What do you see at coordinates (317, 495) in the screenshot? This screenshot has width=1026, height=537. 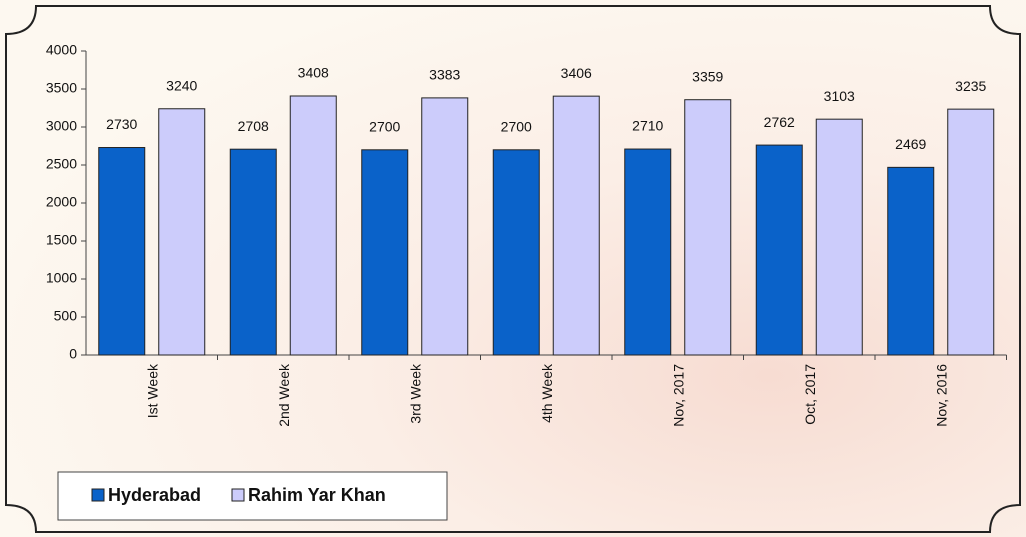 I see `legend-label: Rahim Yar Khan` at bounding box center [317, 495].